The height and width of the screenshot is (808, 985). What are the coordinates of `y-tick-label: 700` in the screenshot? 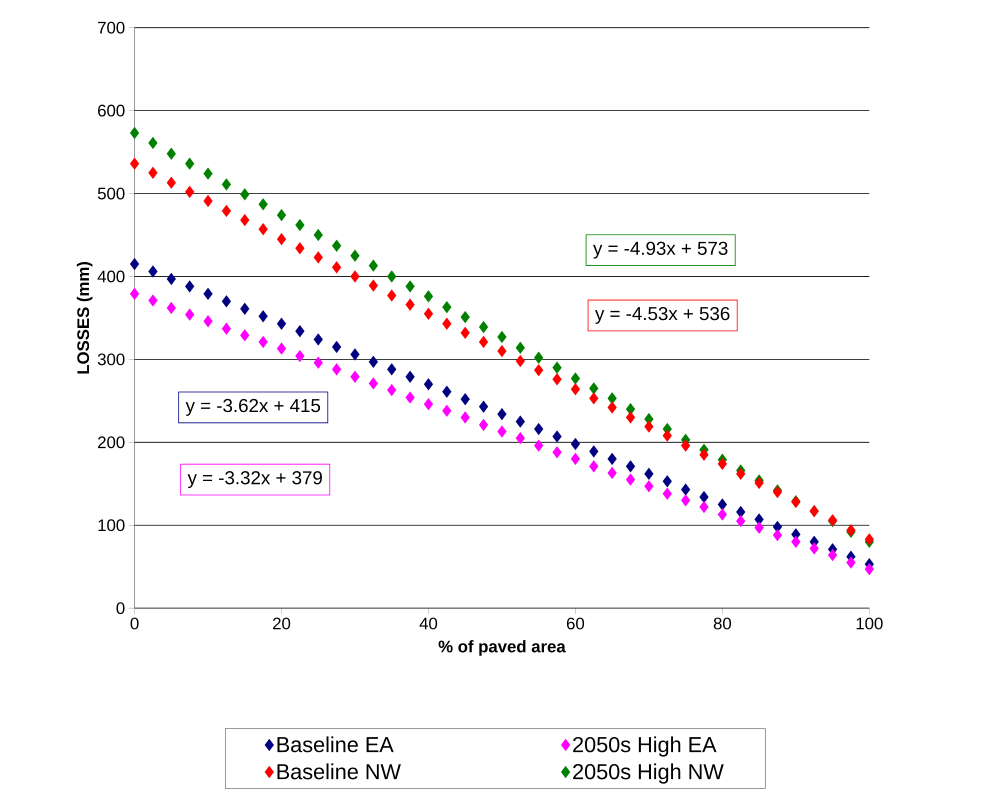 It's located at (111, 28).